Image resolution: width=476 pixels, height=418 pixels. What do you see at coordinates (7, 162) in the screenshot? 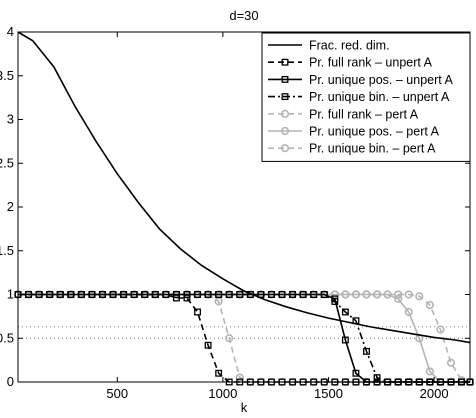
I see `y-tick-label: 2.5` at bounding box center [7, 162].